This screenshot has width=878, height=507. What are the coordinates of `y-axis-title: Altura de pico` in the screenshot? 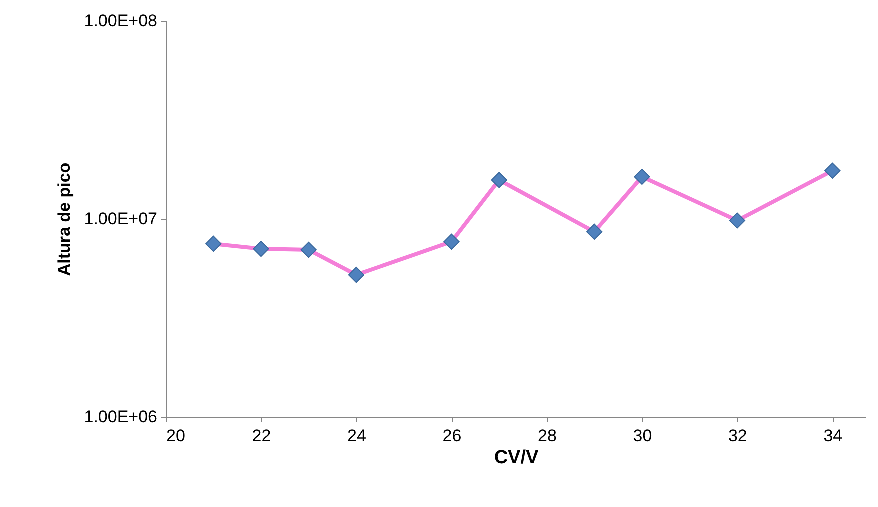 It's located at (64, 219).